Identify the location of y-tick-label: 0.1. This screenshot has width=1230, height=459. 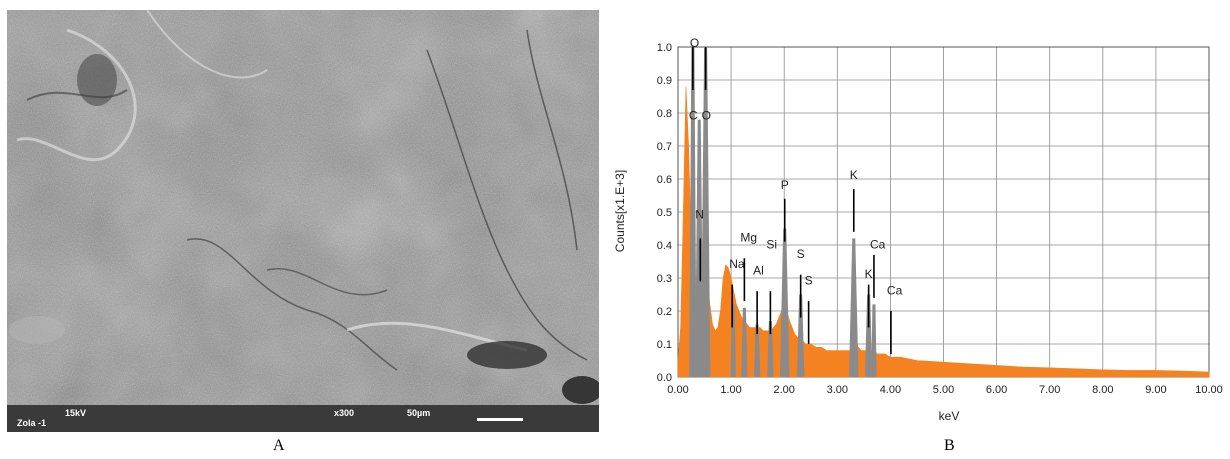
(664, 345).